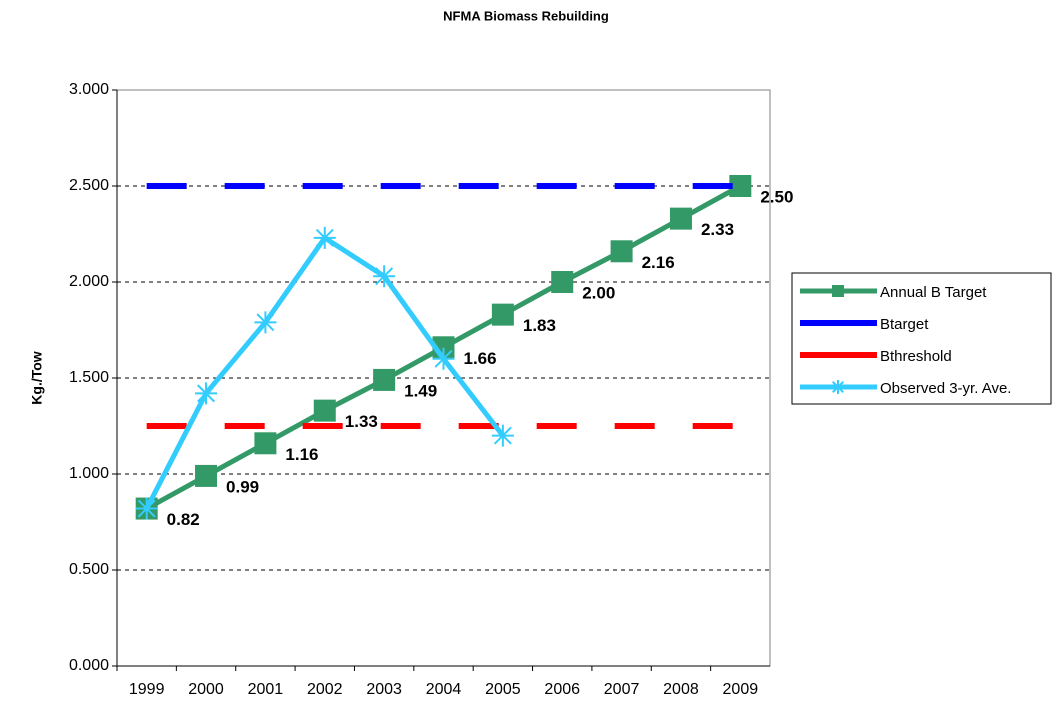  Describe the element at coordinates (741, 689) in the screenshot. I see `x-tick-label: 2009` at that location.